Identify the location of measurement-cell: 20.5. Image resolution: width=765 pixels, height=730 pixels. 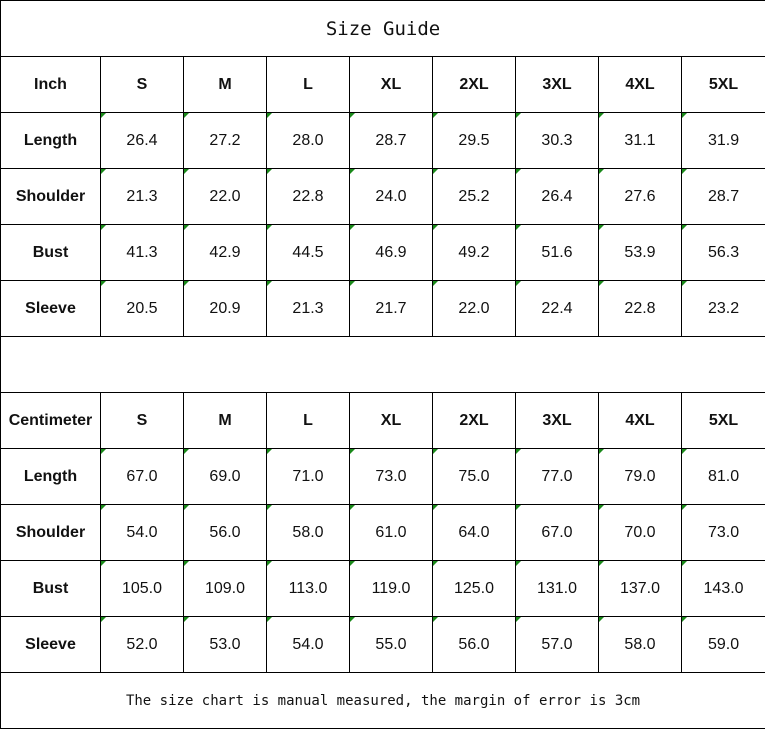
(142, 308).